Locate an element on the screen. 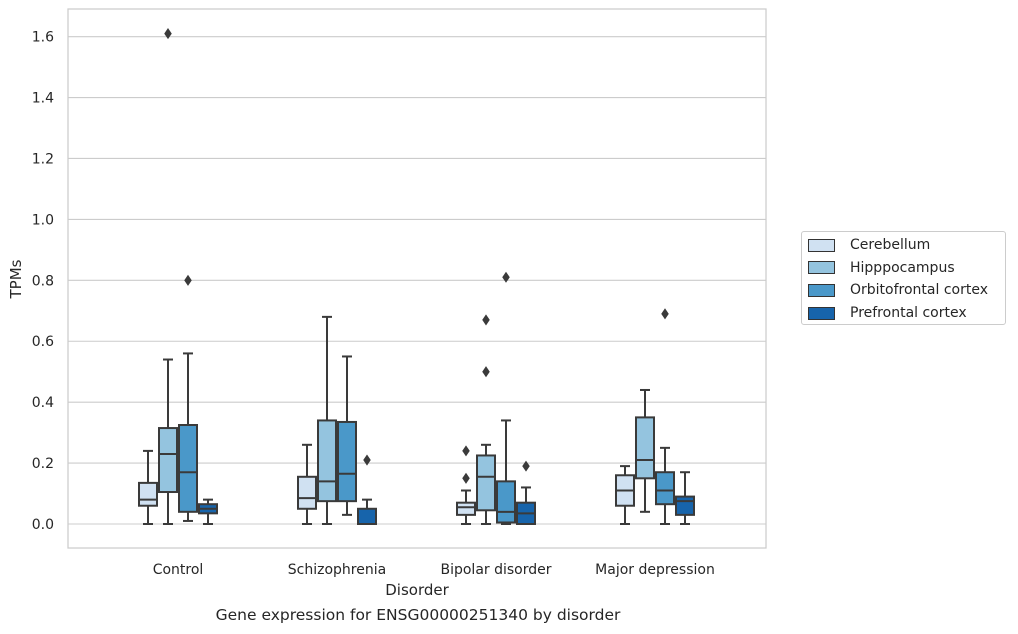 Image resolution: width=1018 pixels, height=634 pixels. legend-label: Orbitofrontal cortex is located at coordinates (919, 290).